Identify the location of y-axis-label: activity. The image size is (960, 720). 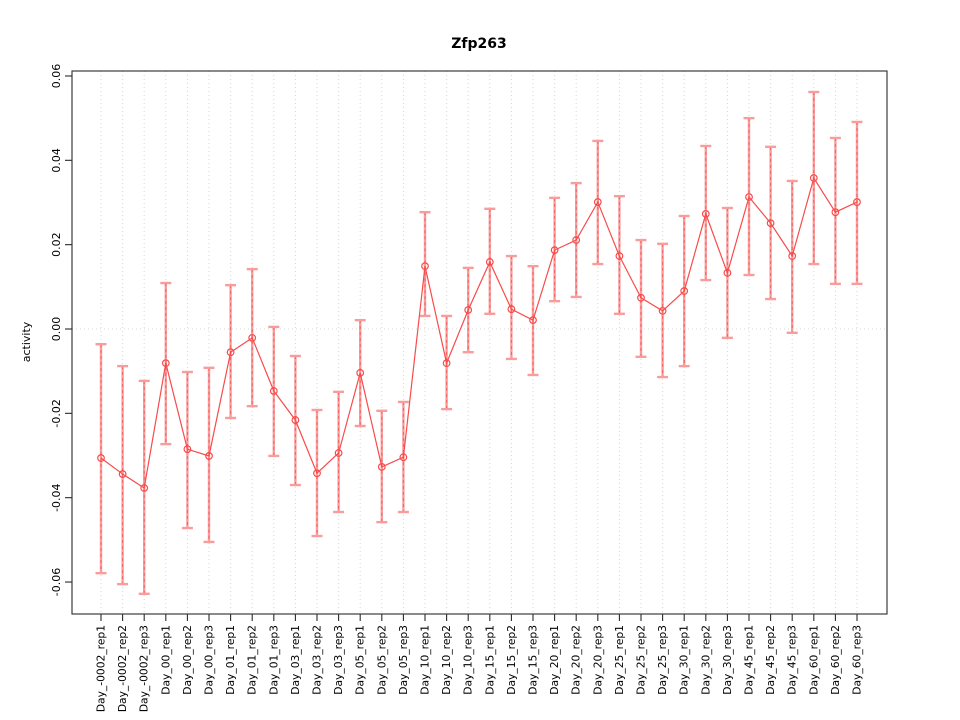
(26, 341).